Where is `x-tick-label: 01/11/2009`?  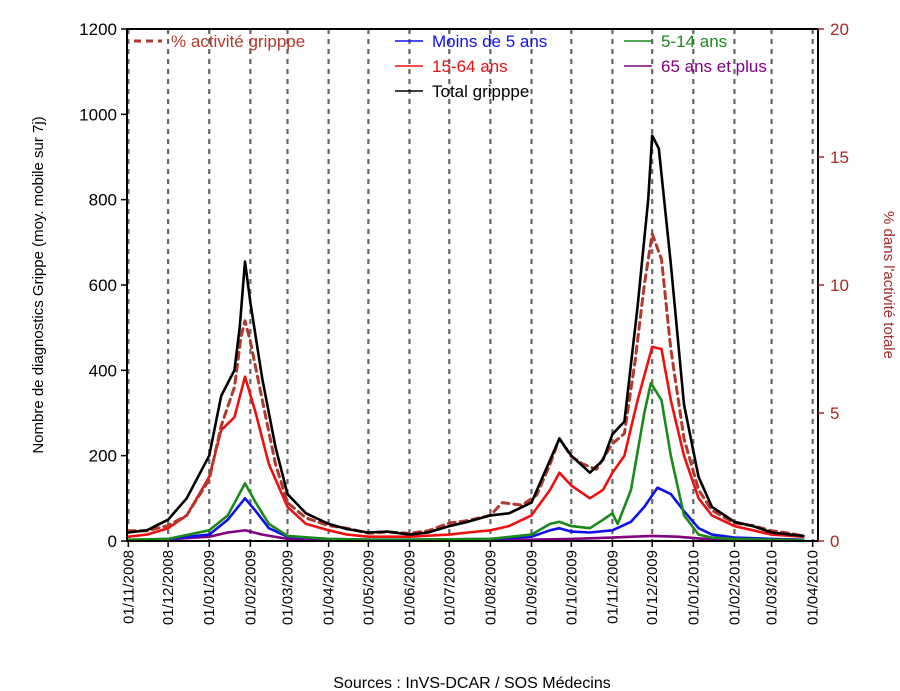 x-tick-label: 01/11/2009 is located at coordinates (612, 587).